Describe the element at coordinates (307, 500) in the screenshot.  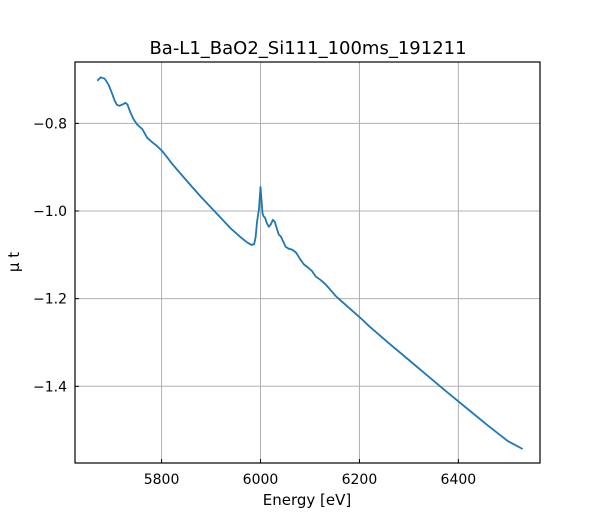
I see `x-axis-label: Energy [eV]` at that location.